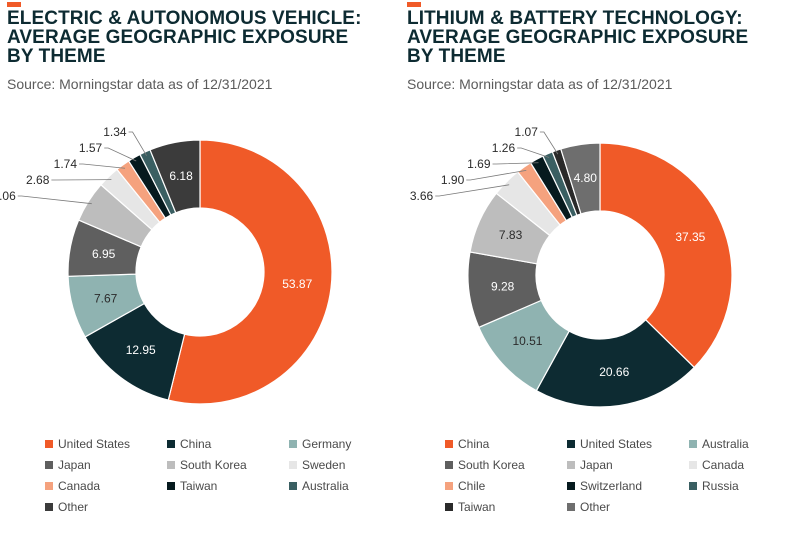  What do you see at coordinates (503, 286) in the screenshot?
I see `data-label: 9.28` at bounding box center [503, 286].